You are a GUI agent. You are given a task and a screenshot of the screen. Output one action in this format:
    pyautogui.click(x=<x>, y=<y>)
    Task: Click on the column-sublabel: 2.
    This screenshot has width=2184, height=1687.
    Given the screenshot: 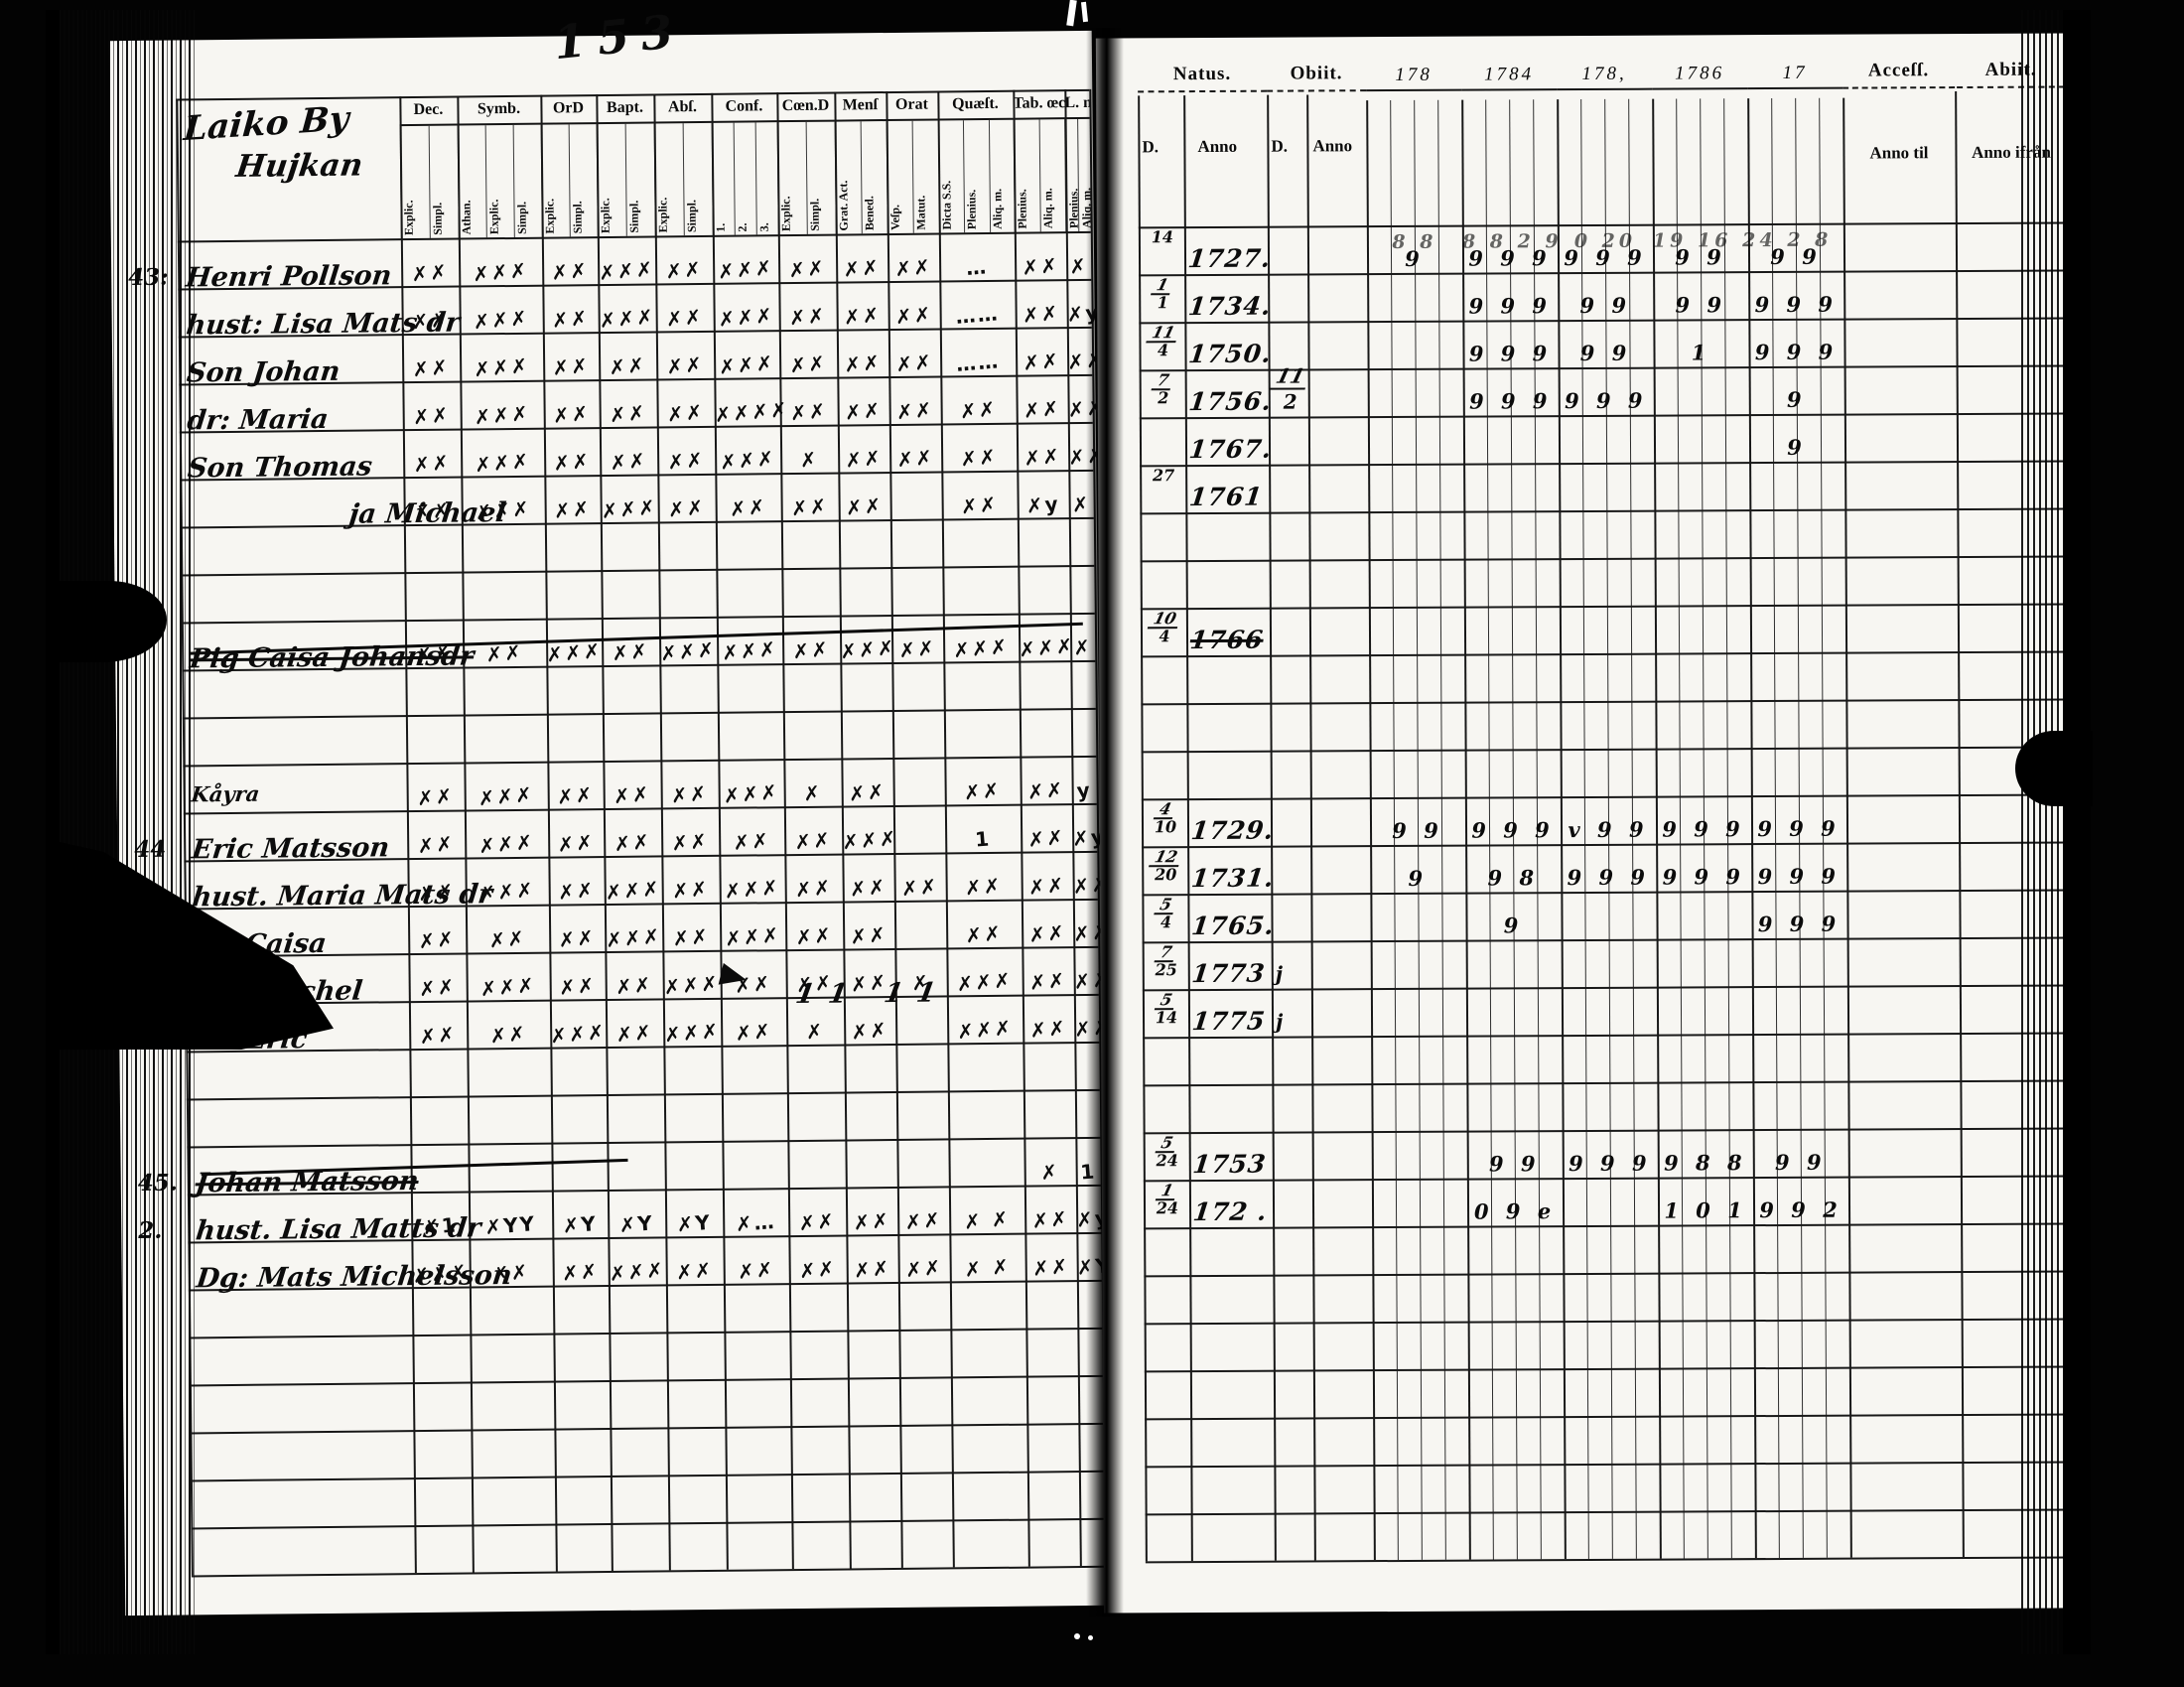 What is the action you would take?
    pyautogui.click(x=744, y=178)
    